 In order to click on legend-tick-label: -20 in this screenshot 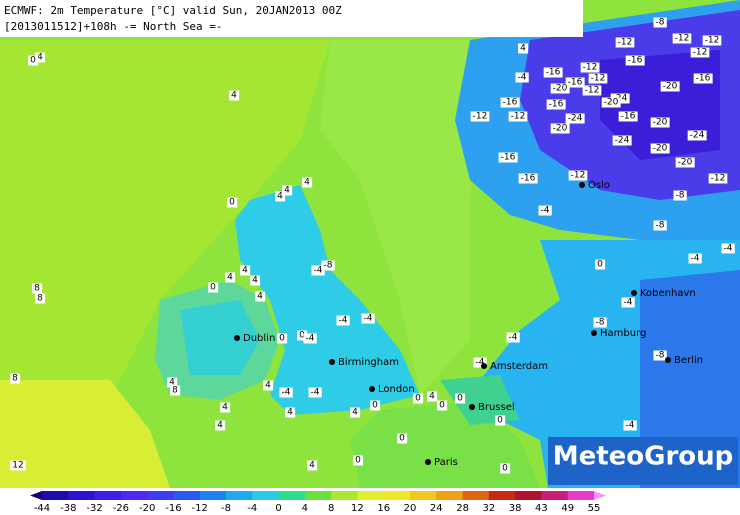, I will do `click(147, 508)`.